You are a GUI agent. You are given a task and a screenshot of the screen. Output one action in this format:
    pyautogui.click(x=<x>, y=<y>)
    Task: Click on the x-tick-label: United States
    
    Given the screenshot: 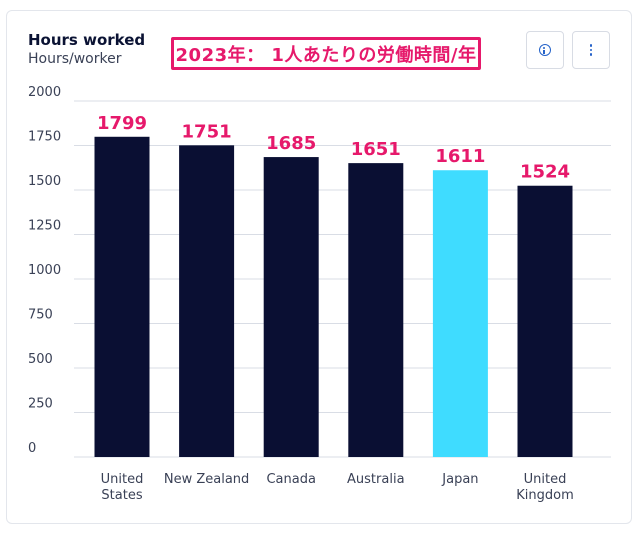 What is the action you would take?
    pyautogui.click(x=122, y=487)
    